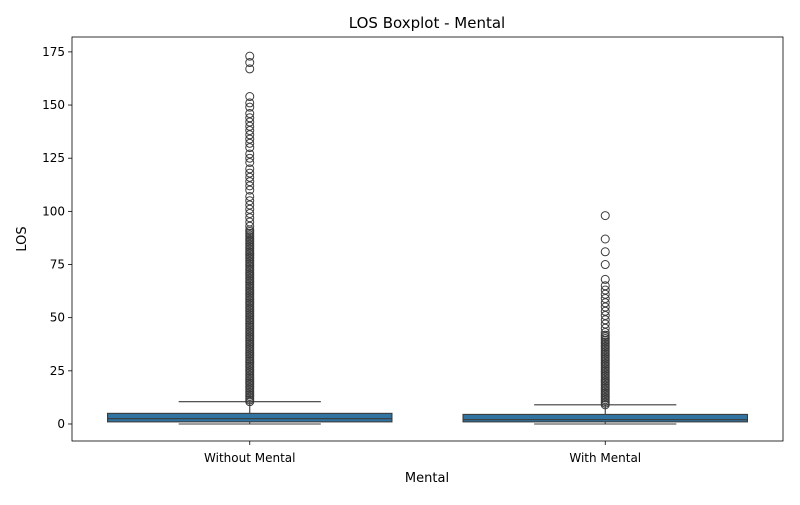  I want to click on y-tick-label: 25, so click(57, 371).